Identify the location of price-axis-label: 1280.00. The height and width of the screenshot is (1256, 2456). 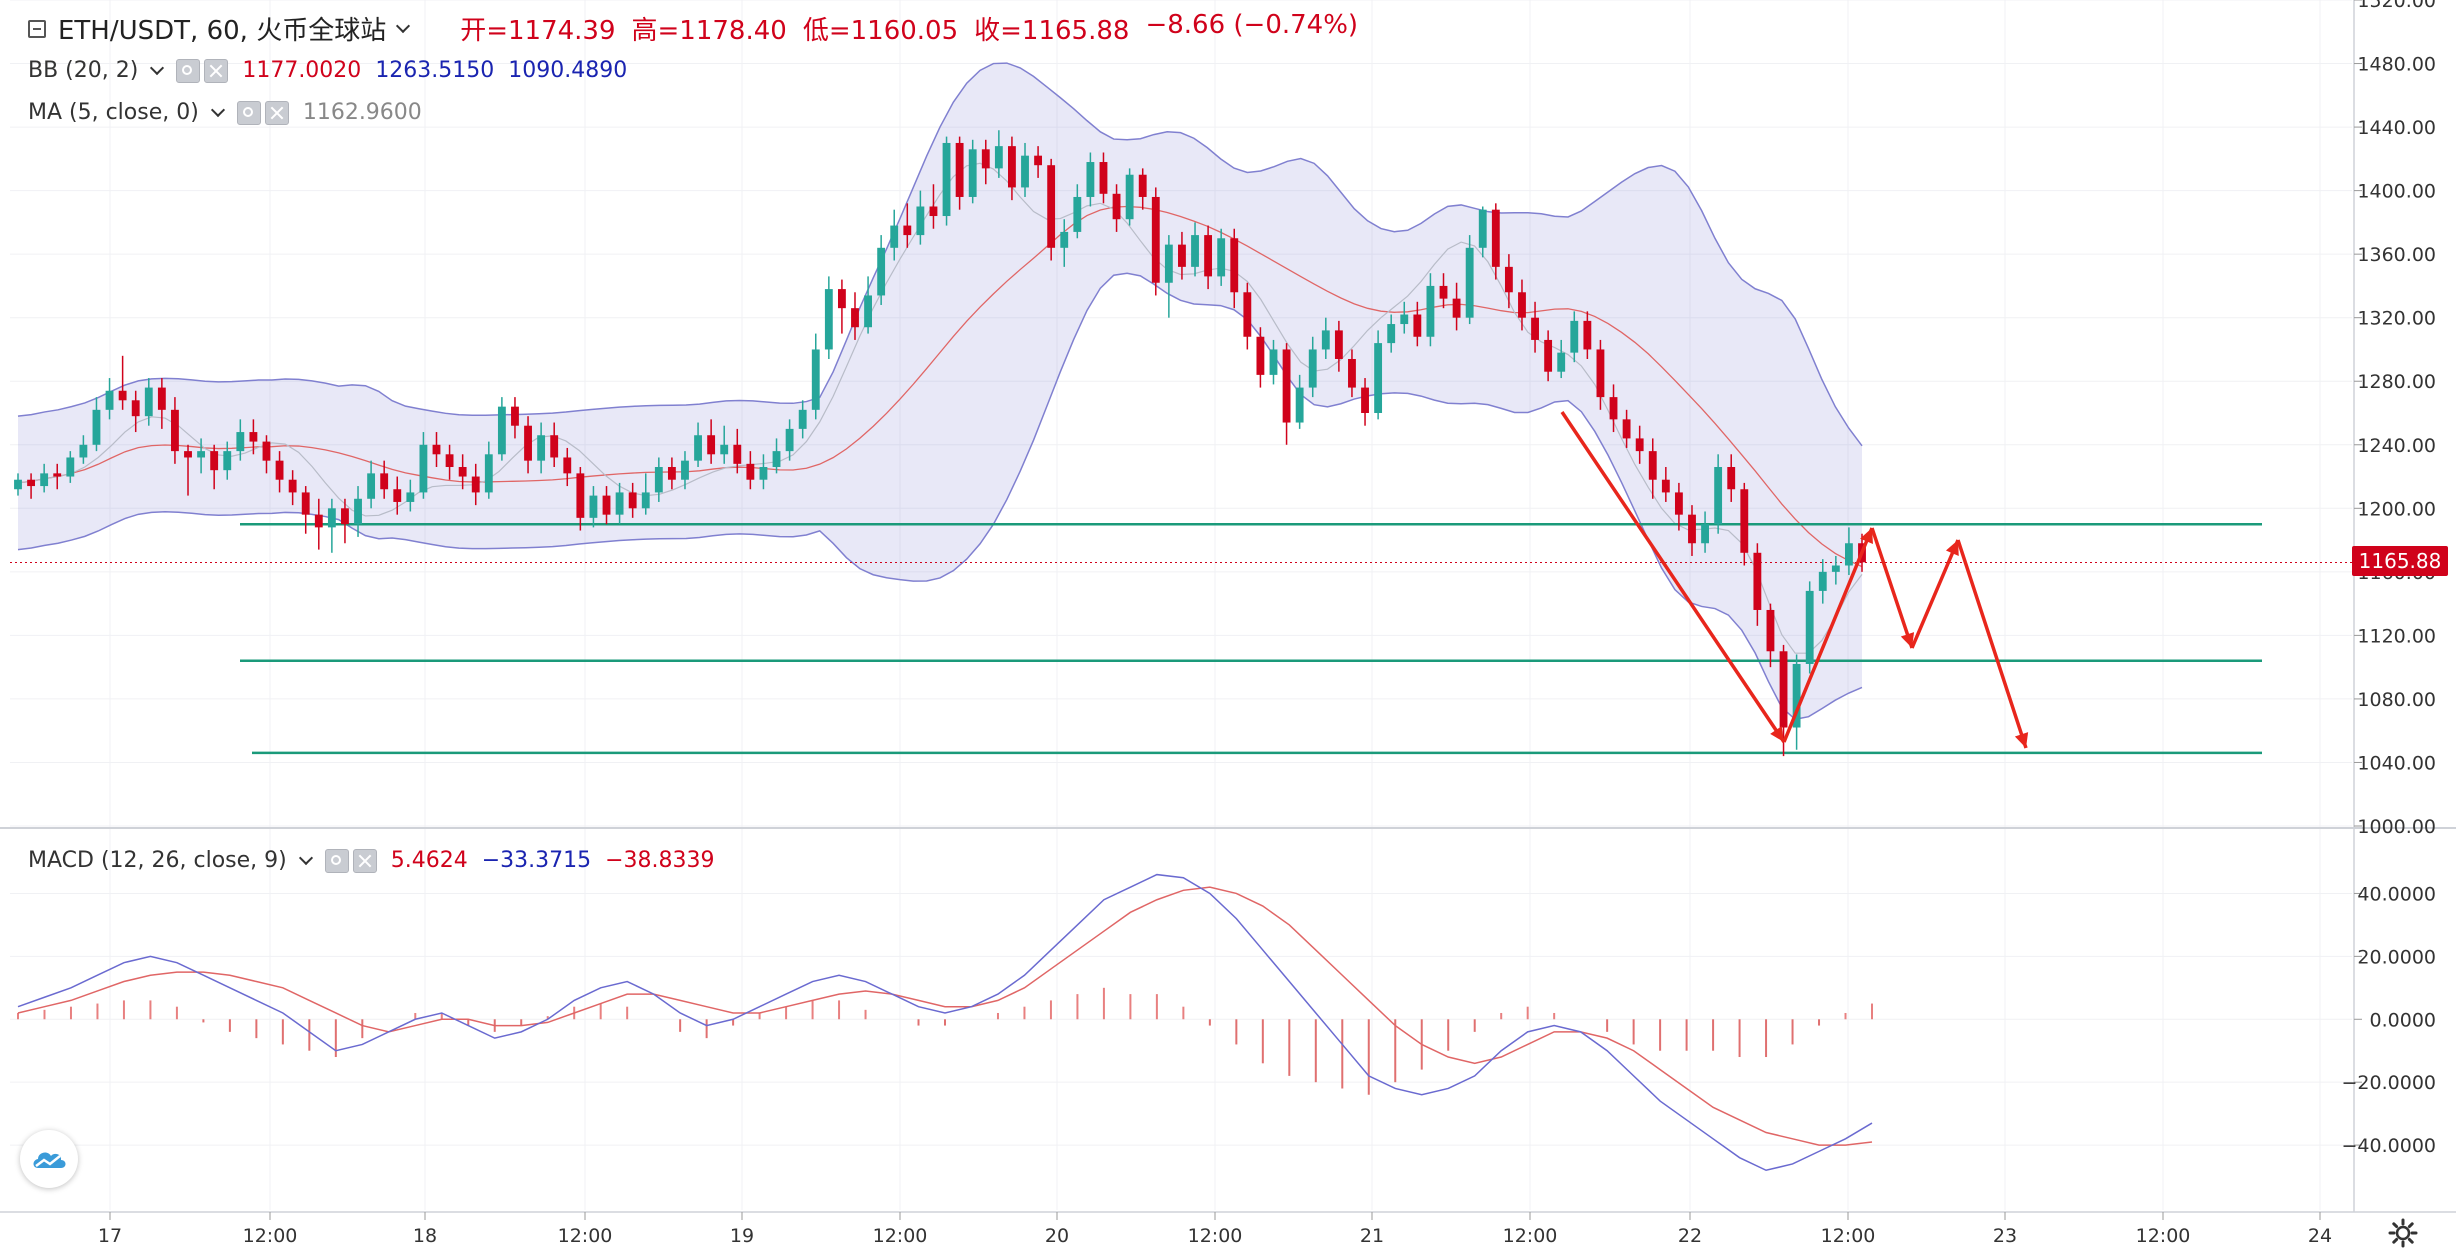
(2396, 382).